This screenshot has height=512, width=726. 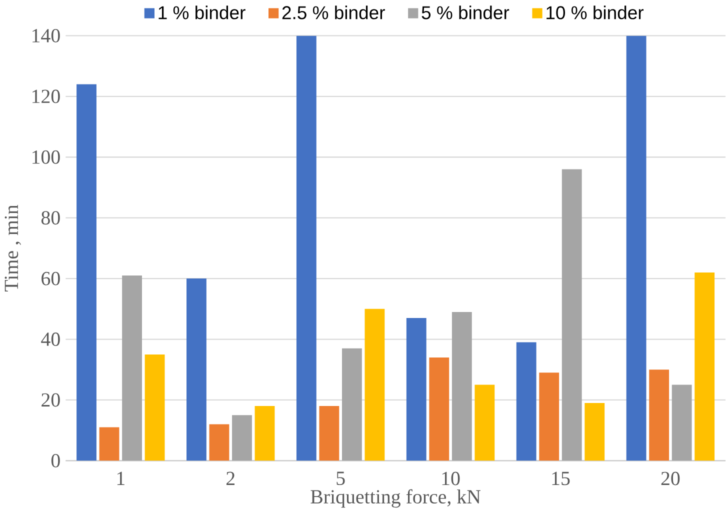 I want to click on x-tick-label: 1, so click(x=120, y=478).